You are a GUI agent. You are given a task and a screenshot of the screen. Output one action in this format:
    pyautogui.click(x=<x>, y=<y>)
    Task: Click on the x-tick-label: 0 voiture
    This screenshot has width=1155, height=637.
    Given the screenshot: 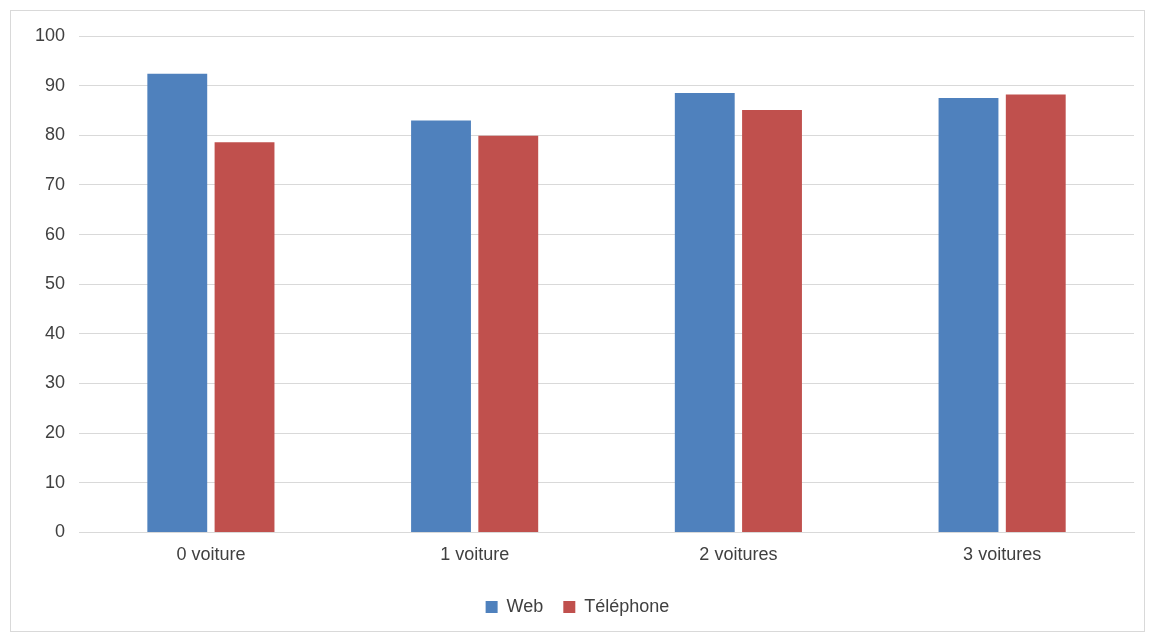 What is the action you would take?
    pyautogui.click(x=211, y=554)
    